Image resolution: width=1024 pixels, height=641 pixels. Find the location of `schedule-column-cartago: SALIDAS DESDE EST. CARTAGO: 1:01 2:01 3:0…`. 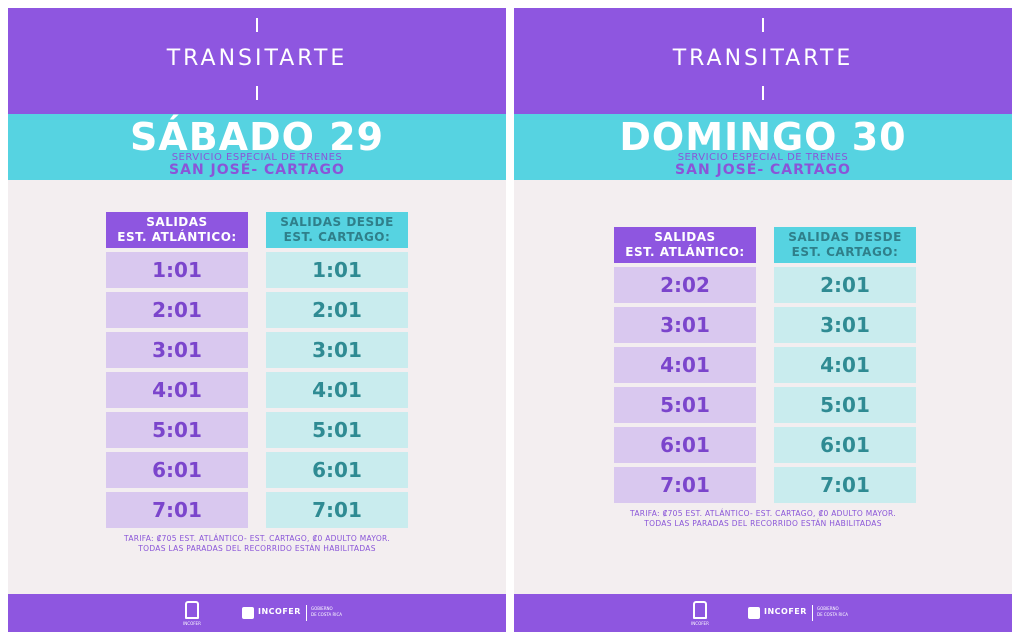

schedule-column-cartago: SALIDAS DESDE EST. CARTAGO: 1:01 2:01 3:0… is located at coordinates (337, 370).